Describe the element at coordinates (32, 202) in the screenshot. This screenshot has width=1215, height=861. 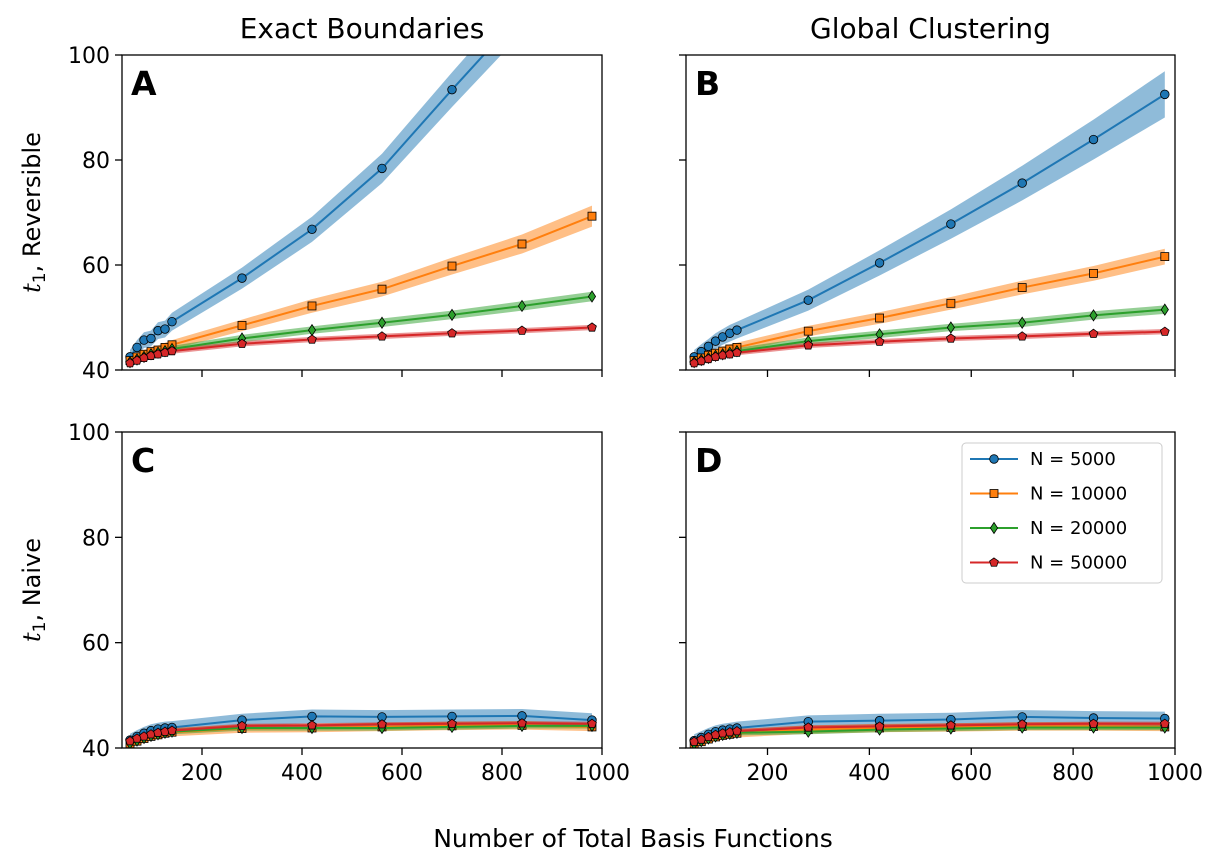
I see `y-label-text: , Reversible` at that location.